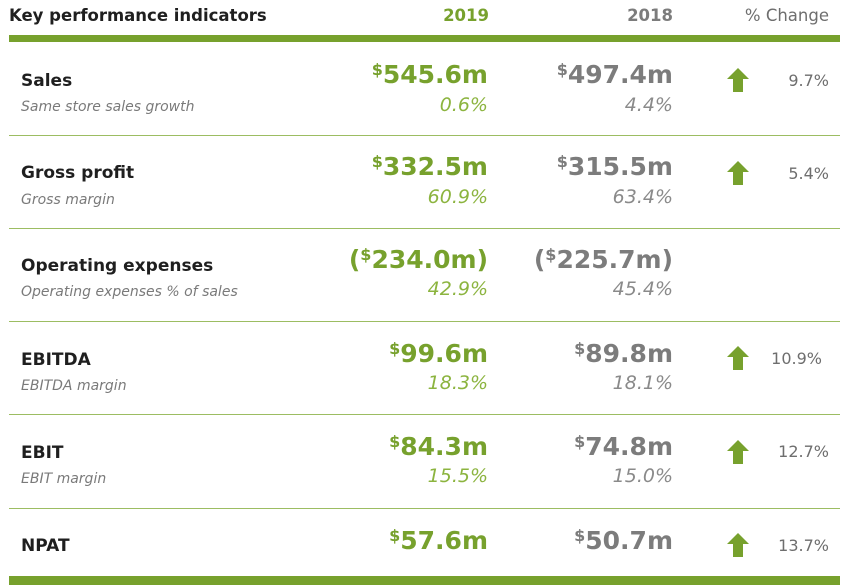 This screenshot has width=843, height=586. Describe the element at coordinates (642, 197) in the screenshot. I see `percent-2018: 63.4%` at that location.